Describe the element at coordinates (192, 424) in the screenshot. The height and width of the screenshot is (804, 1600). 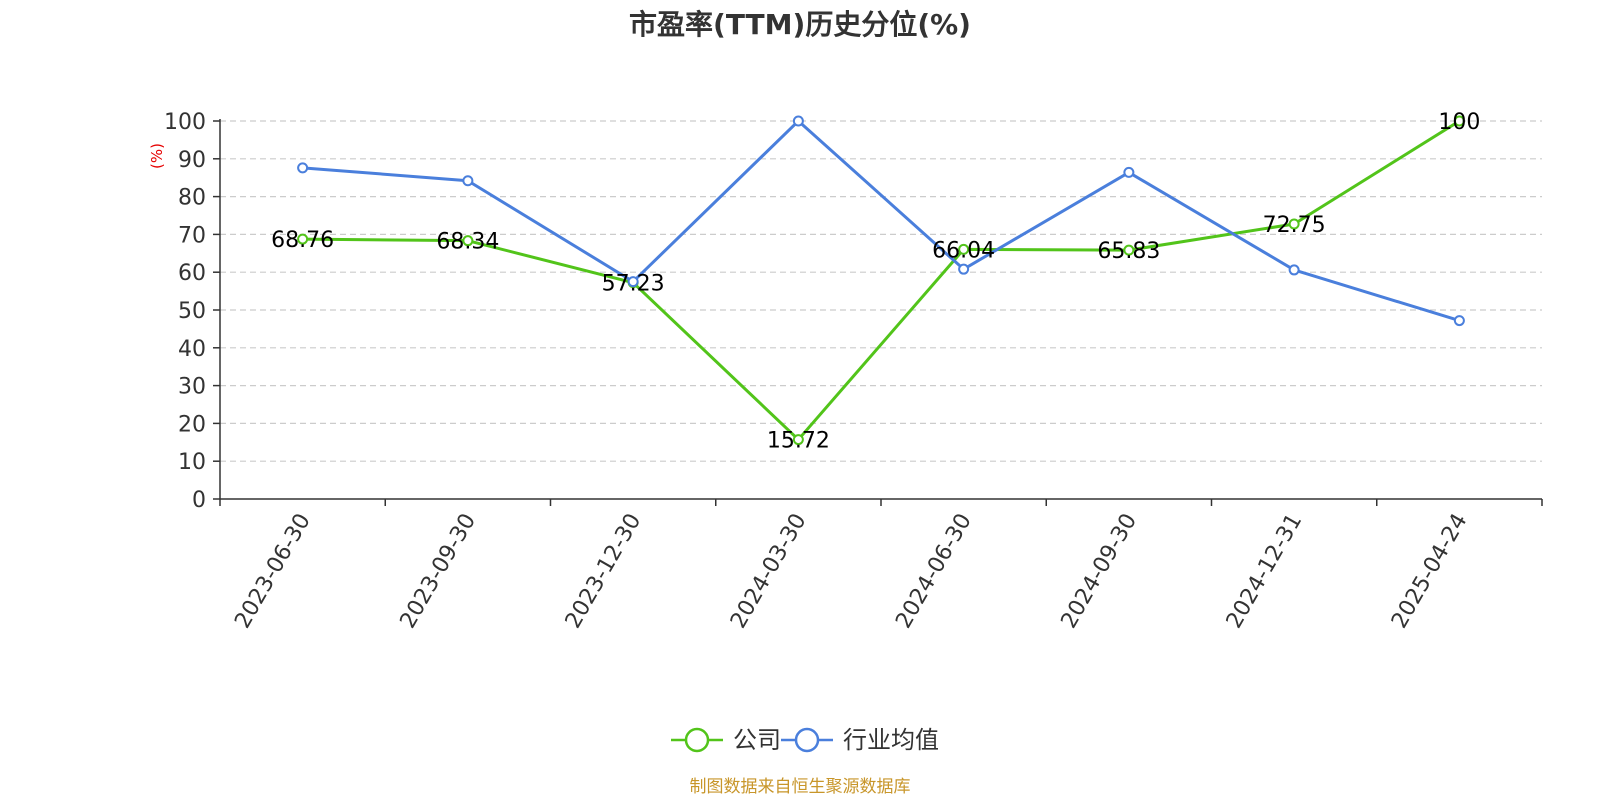
I see `y-tick-label: 20` at that location.